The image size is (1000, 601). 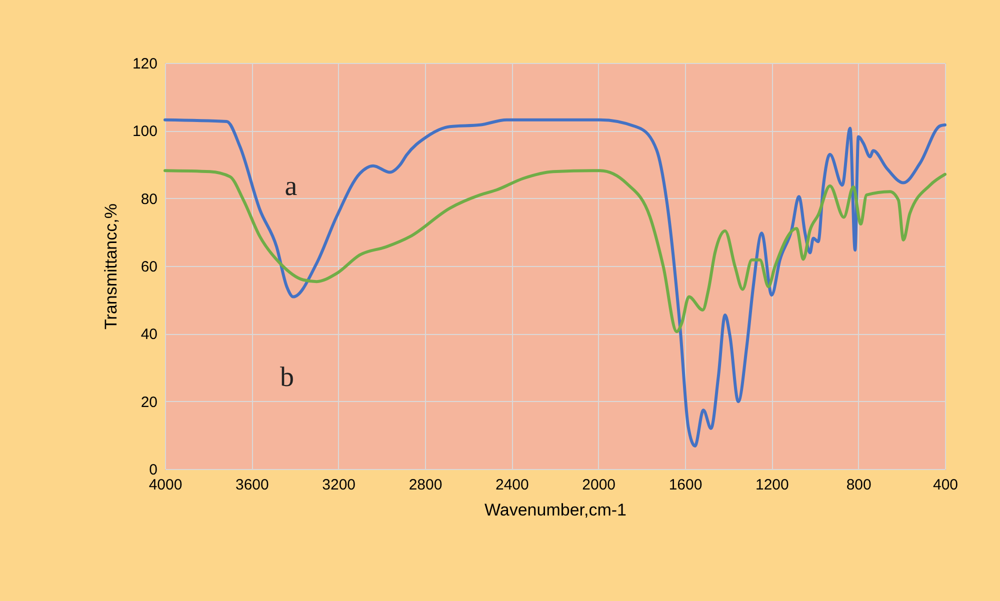 I want to click on x-tick-label: 3200, so click(x=339, y=485).